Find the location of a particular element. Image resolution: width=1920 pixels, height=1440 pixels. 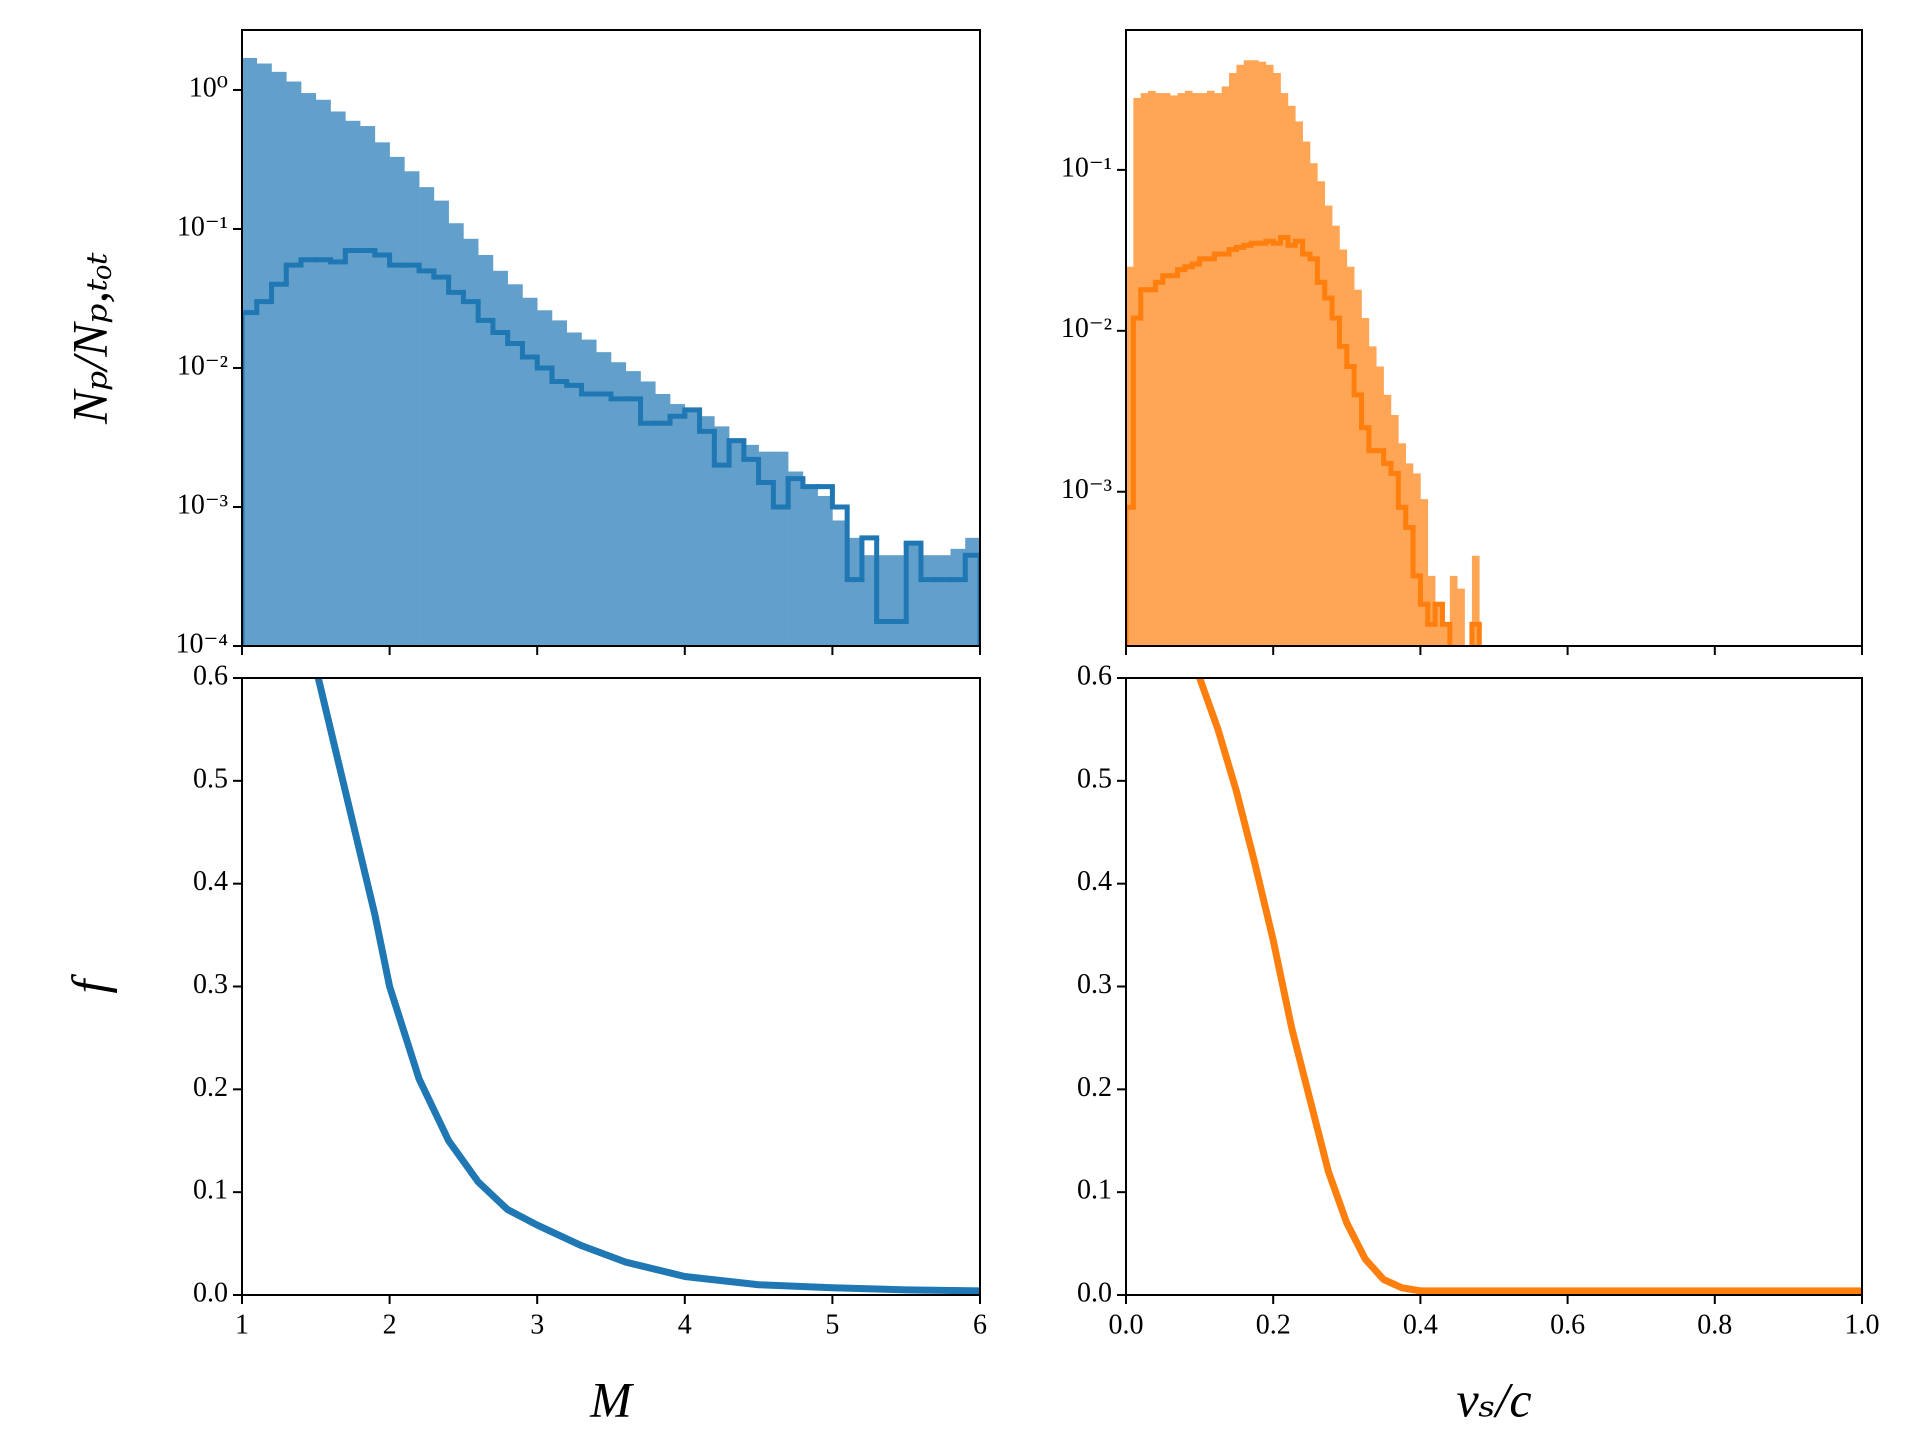

y-tick-label: 0.1 is located at coordinates (1094, 1190).